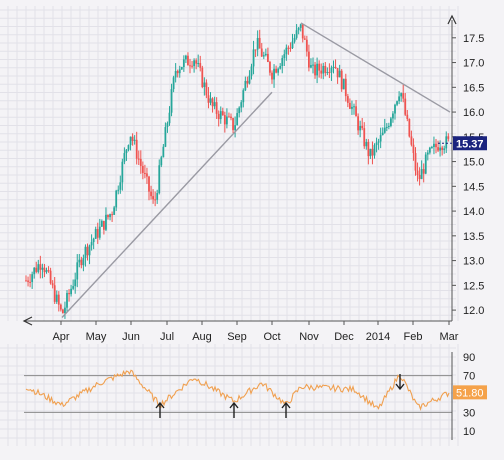 This screenshot has height=460, width=504. Describe the element at coordinates (202, 337) in the screenshot. I see `x-tick-label: Aug` at that location.